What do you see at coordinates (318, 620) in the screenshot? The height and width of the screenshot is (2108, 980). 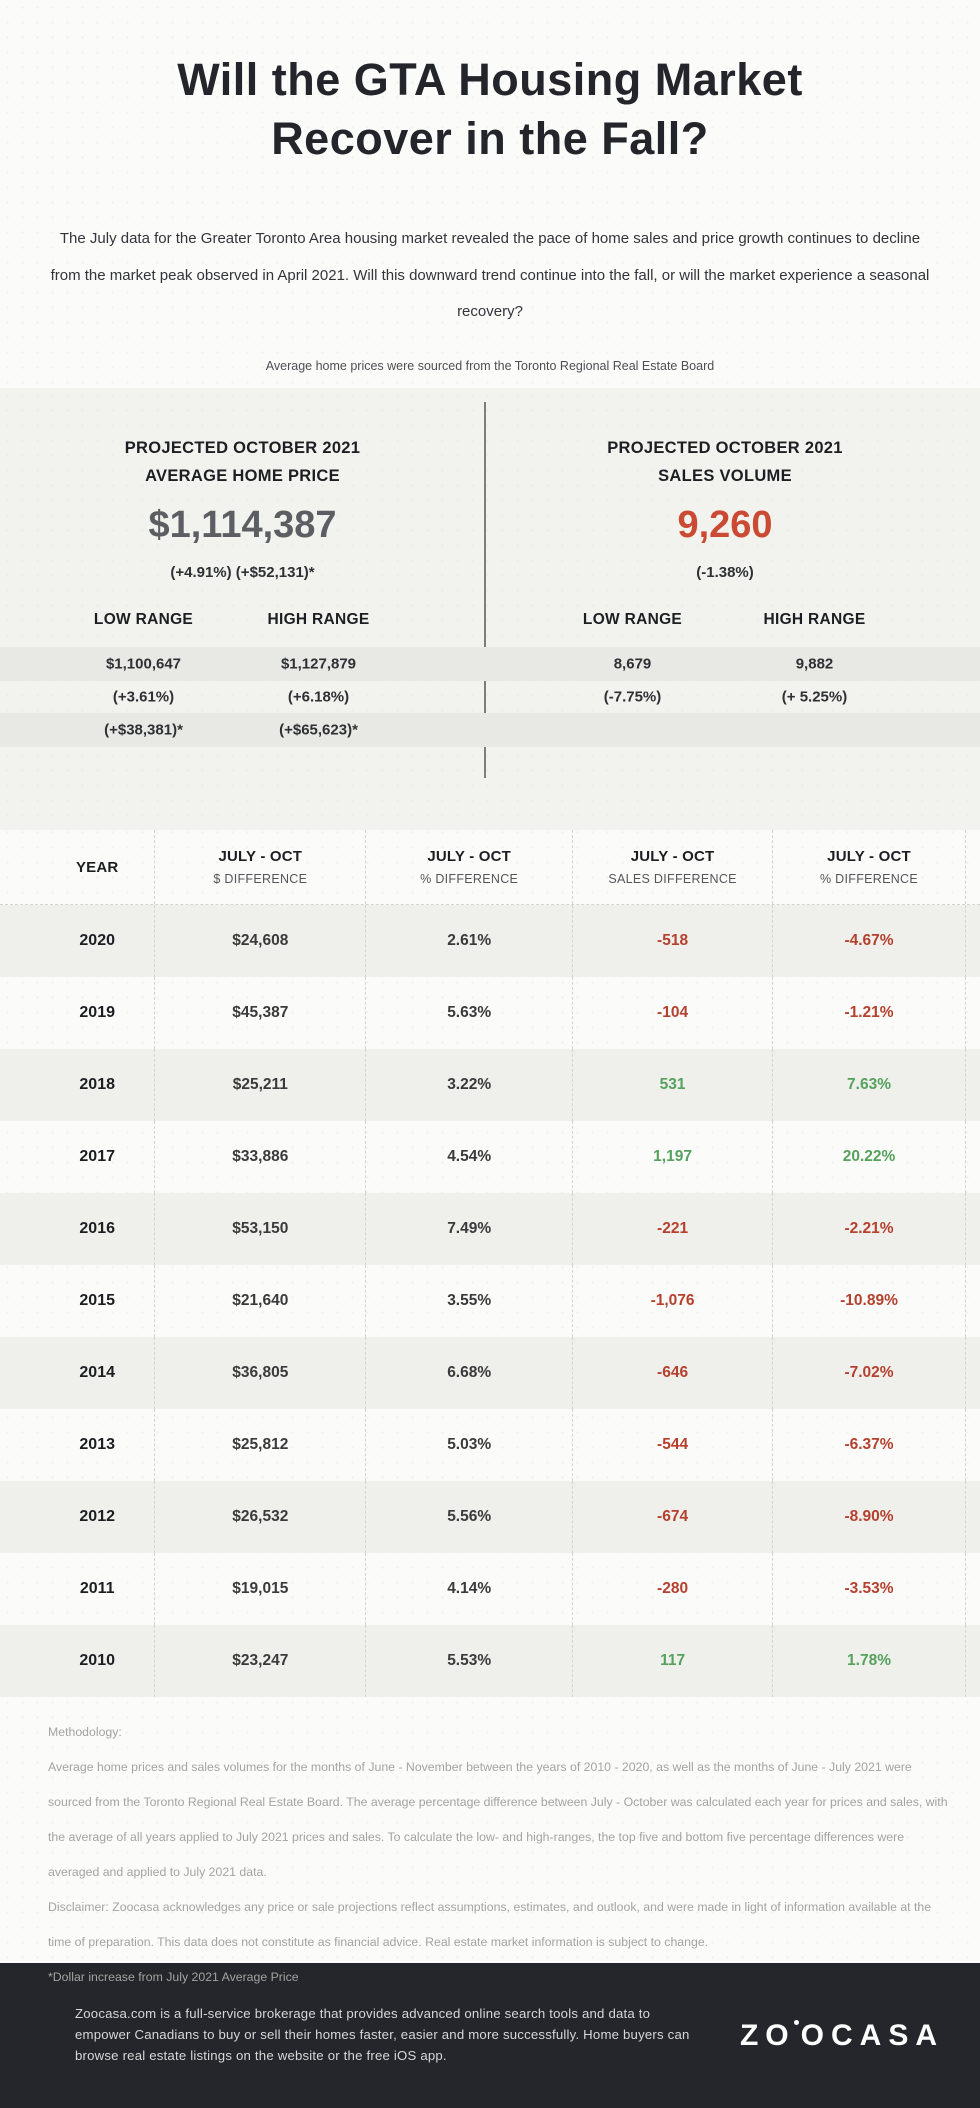 I see `price-high-range-label: HIGH RANGE` at bounding box center [318, 620].